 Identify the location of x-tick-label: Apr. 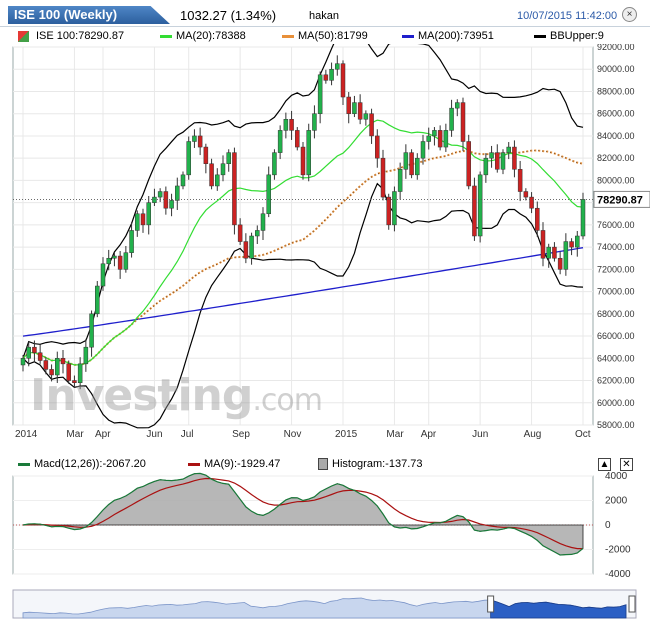
(103, 434).